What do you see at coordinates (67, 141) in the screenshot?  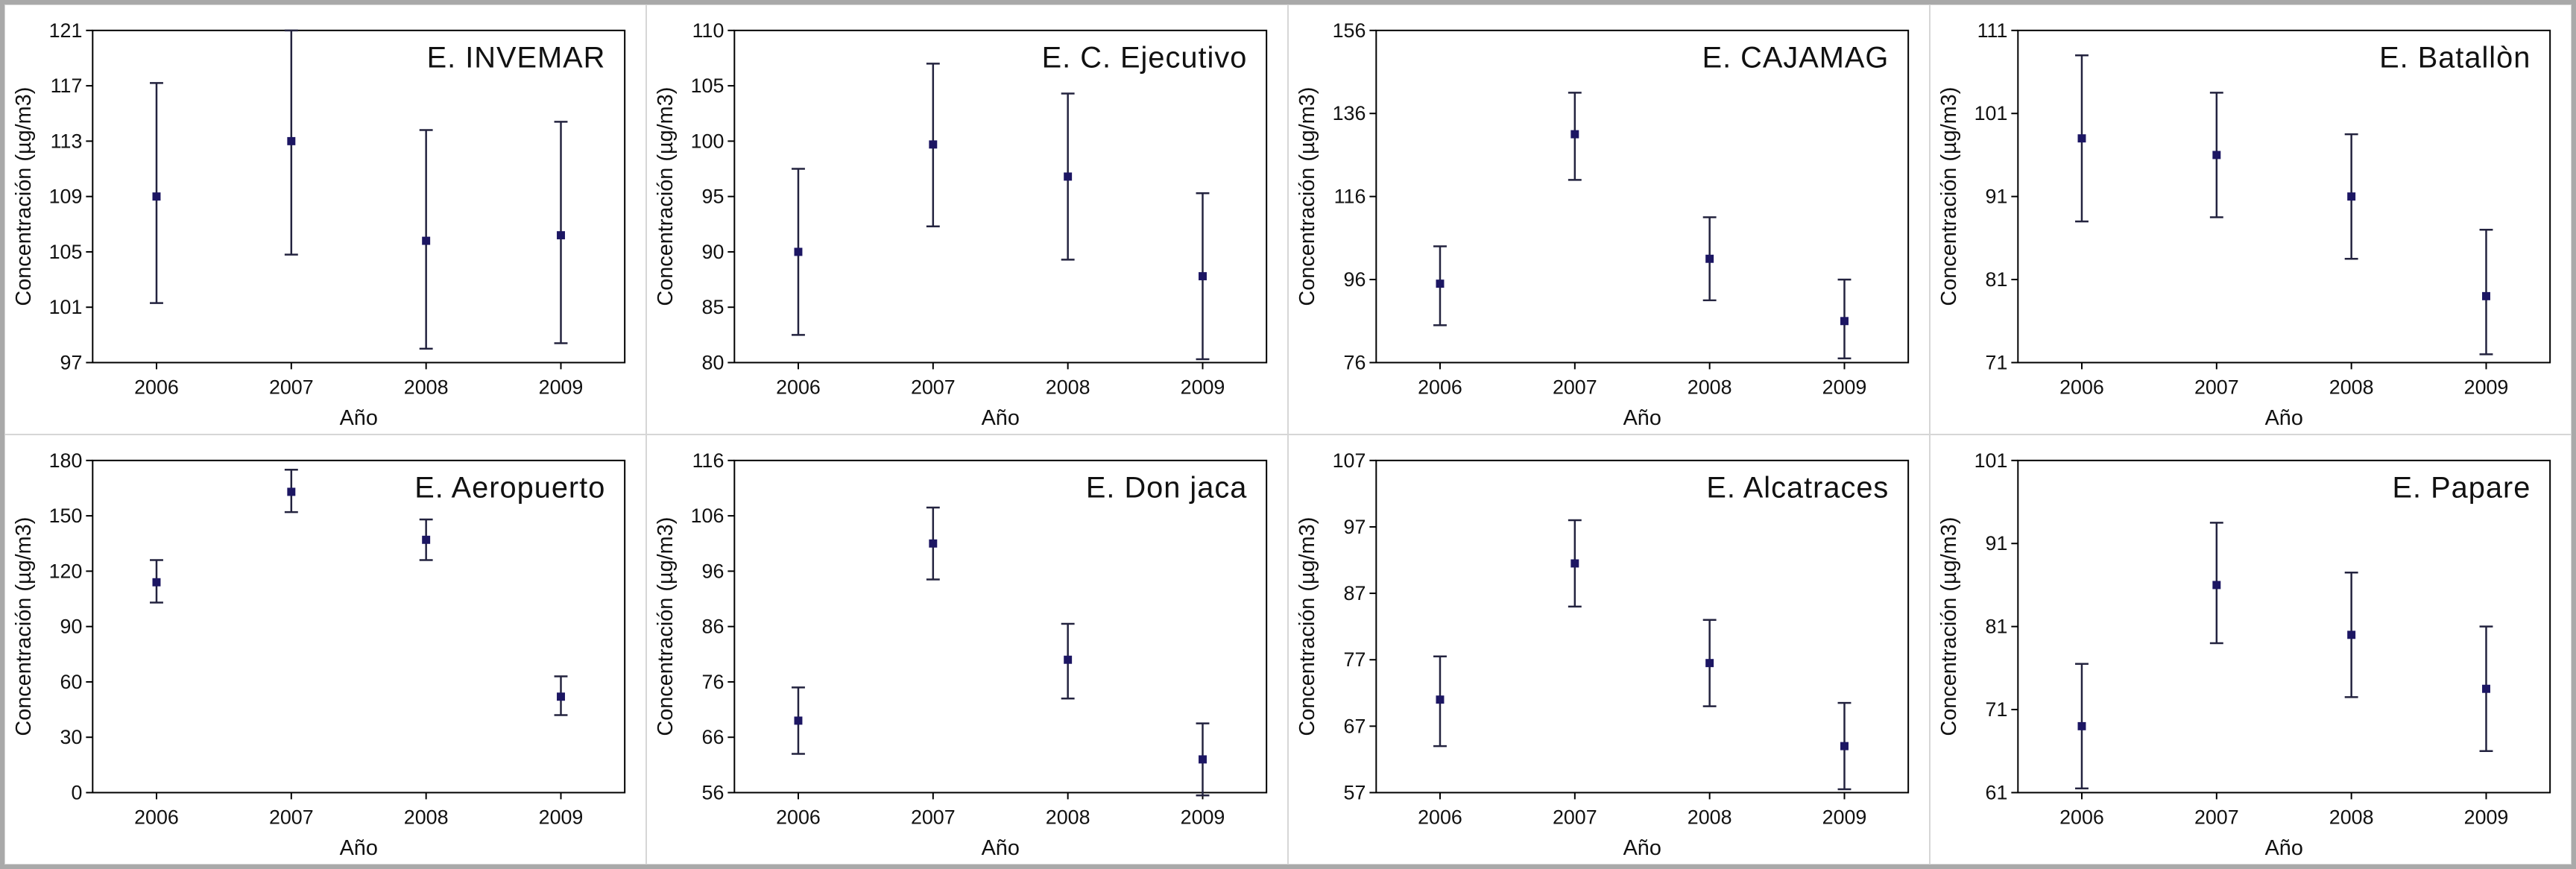 I see `y-tick-label: 113` at bounding box center [67, 141].